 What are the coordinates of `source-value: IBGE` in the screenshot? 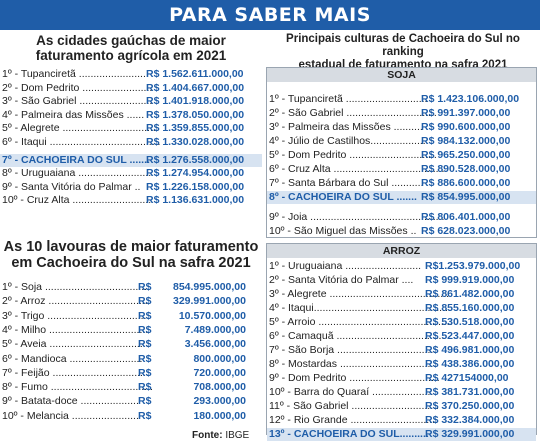 It's located at (237, 435).